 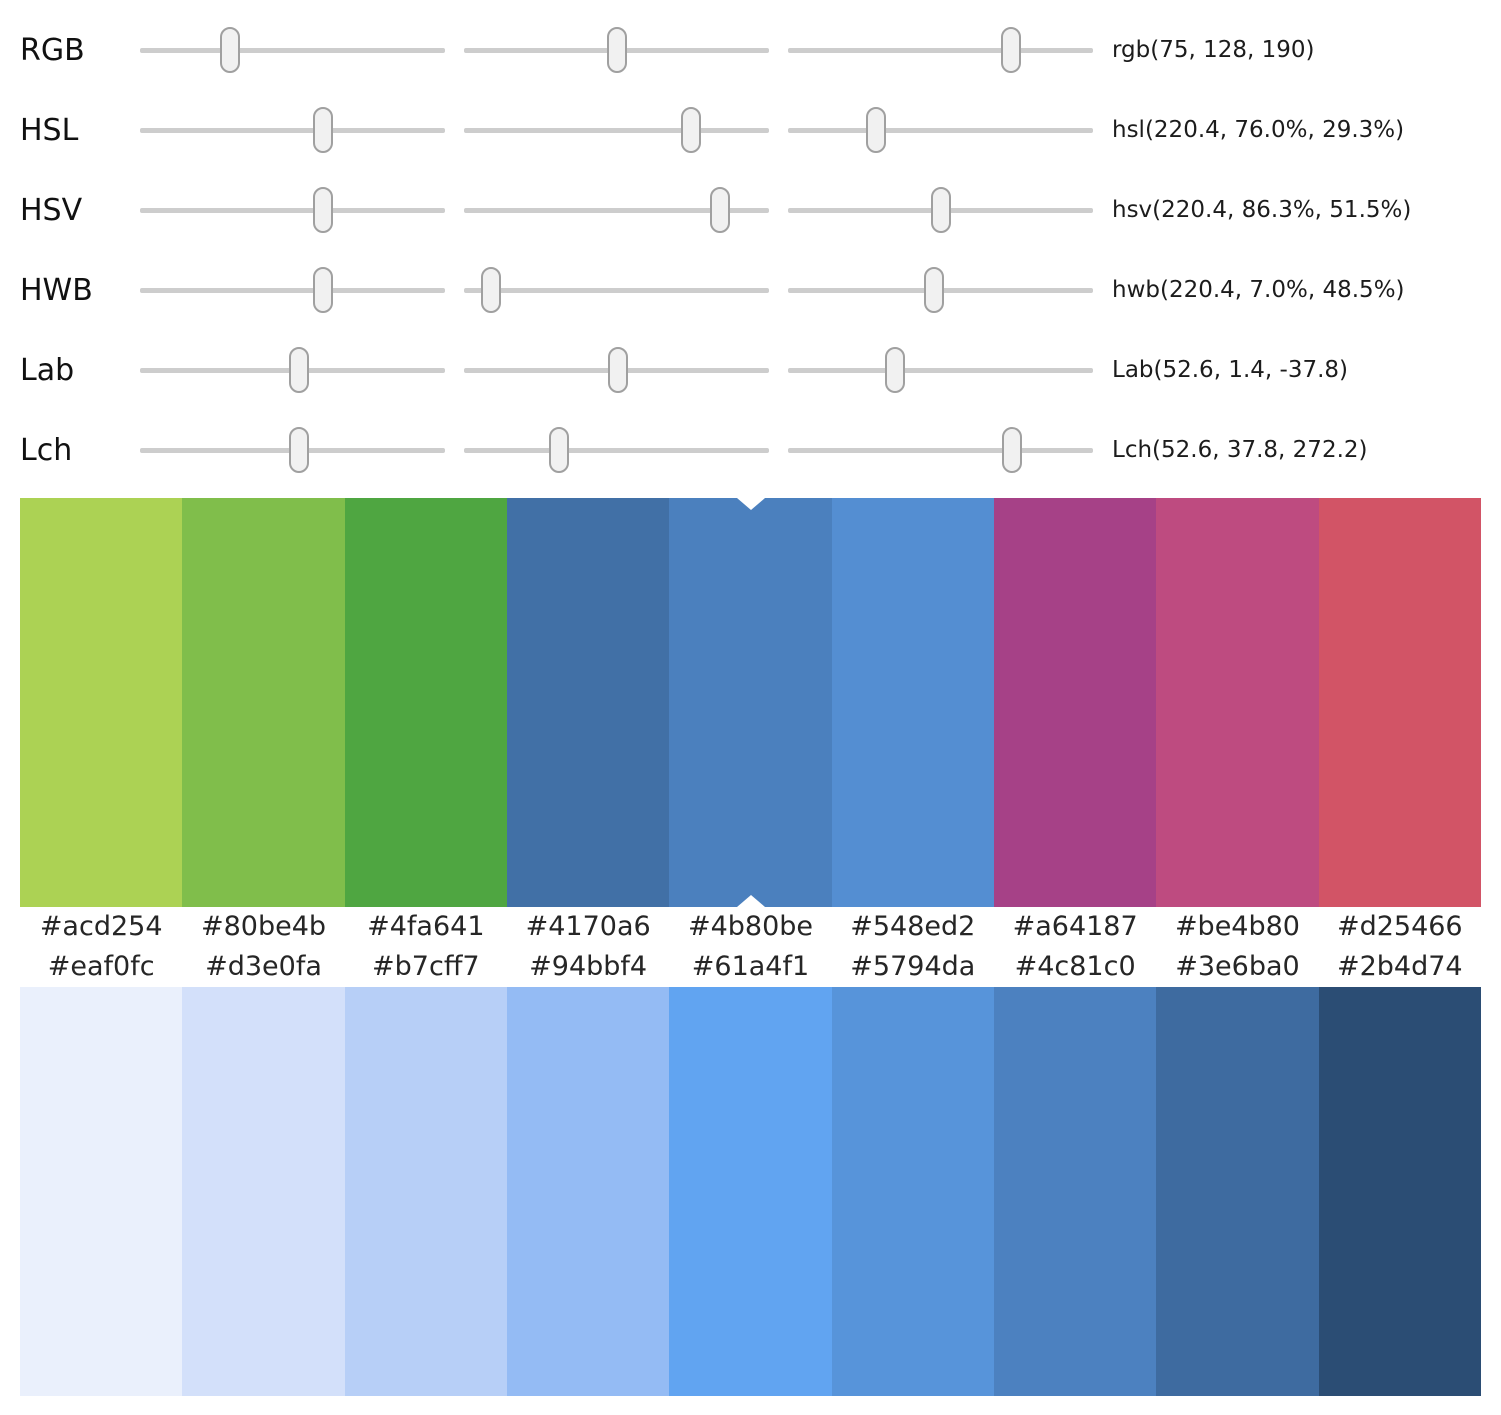 What do you see at coordinates (1258, 290) in the screenshot?
I see `color-value-readout: hwb(220.4, 7.0%, 48.5%)` at bounding box center [1258, 290].